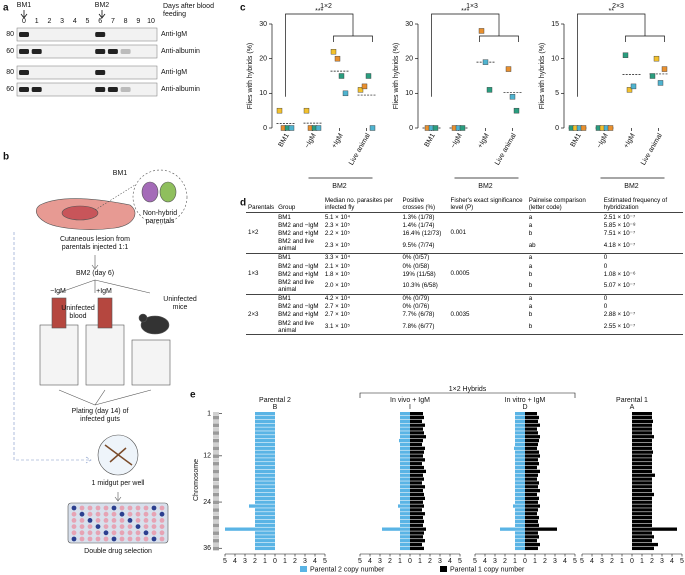 The image size is (685, 575). I want to click on table-cell: BM2 and live animal, so click(296, 245).